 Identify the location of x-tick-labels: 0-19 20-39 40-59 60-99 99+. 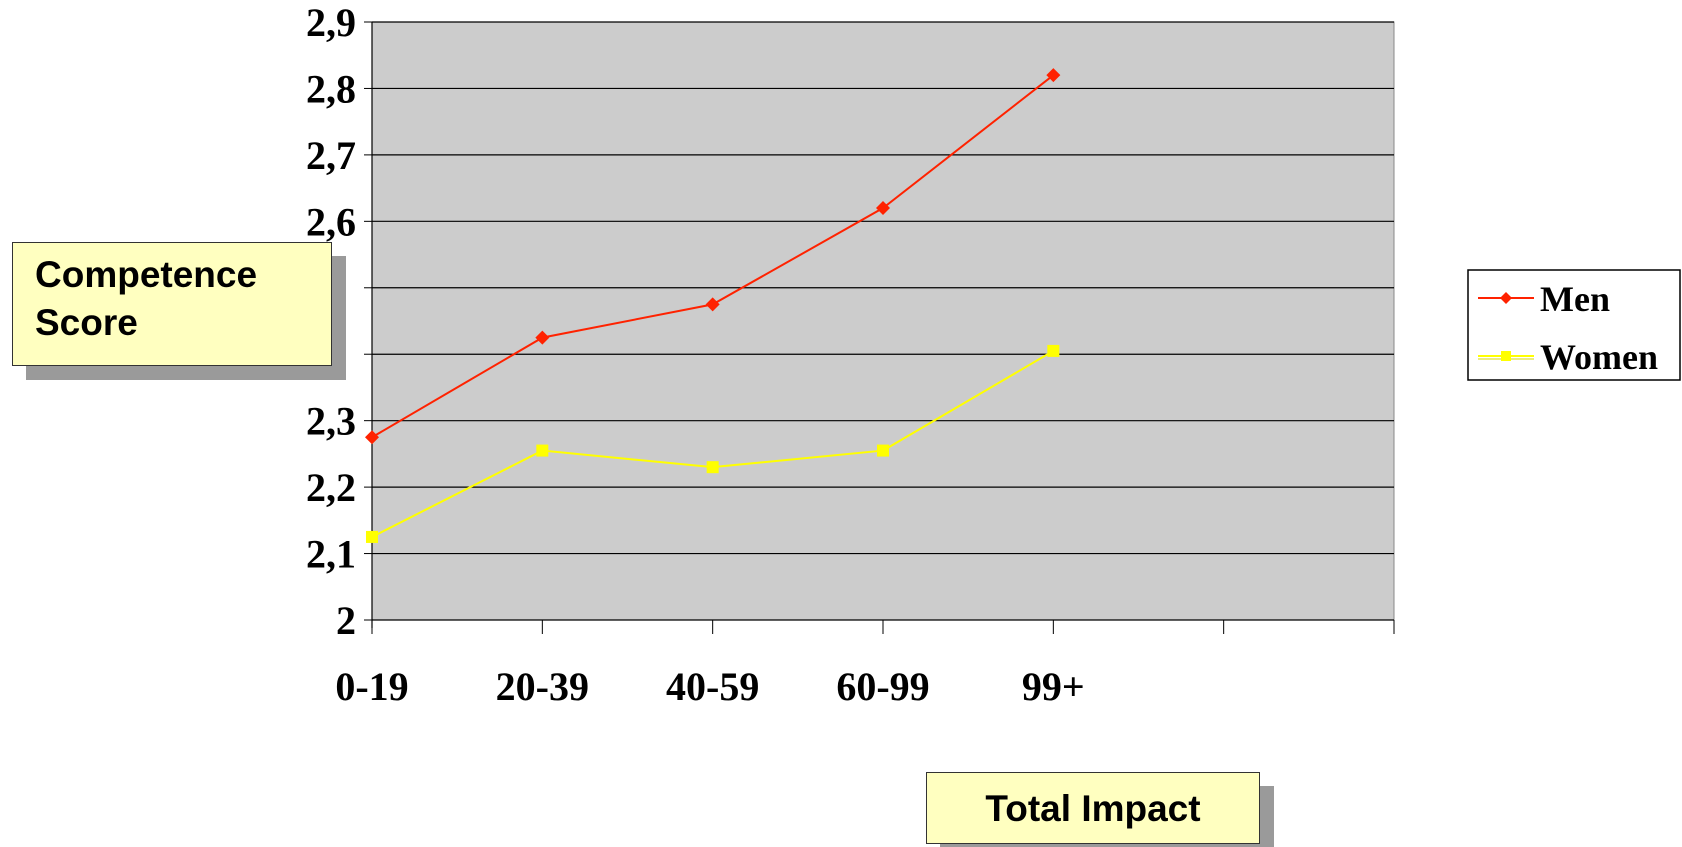
(709, 686).